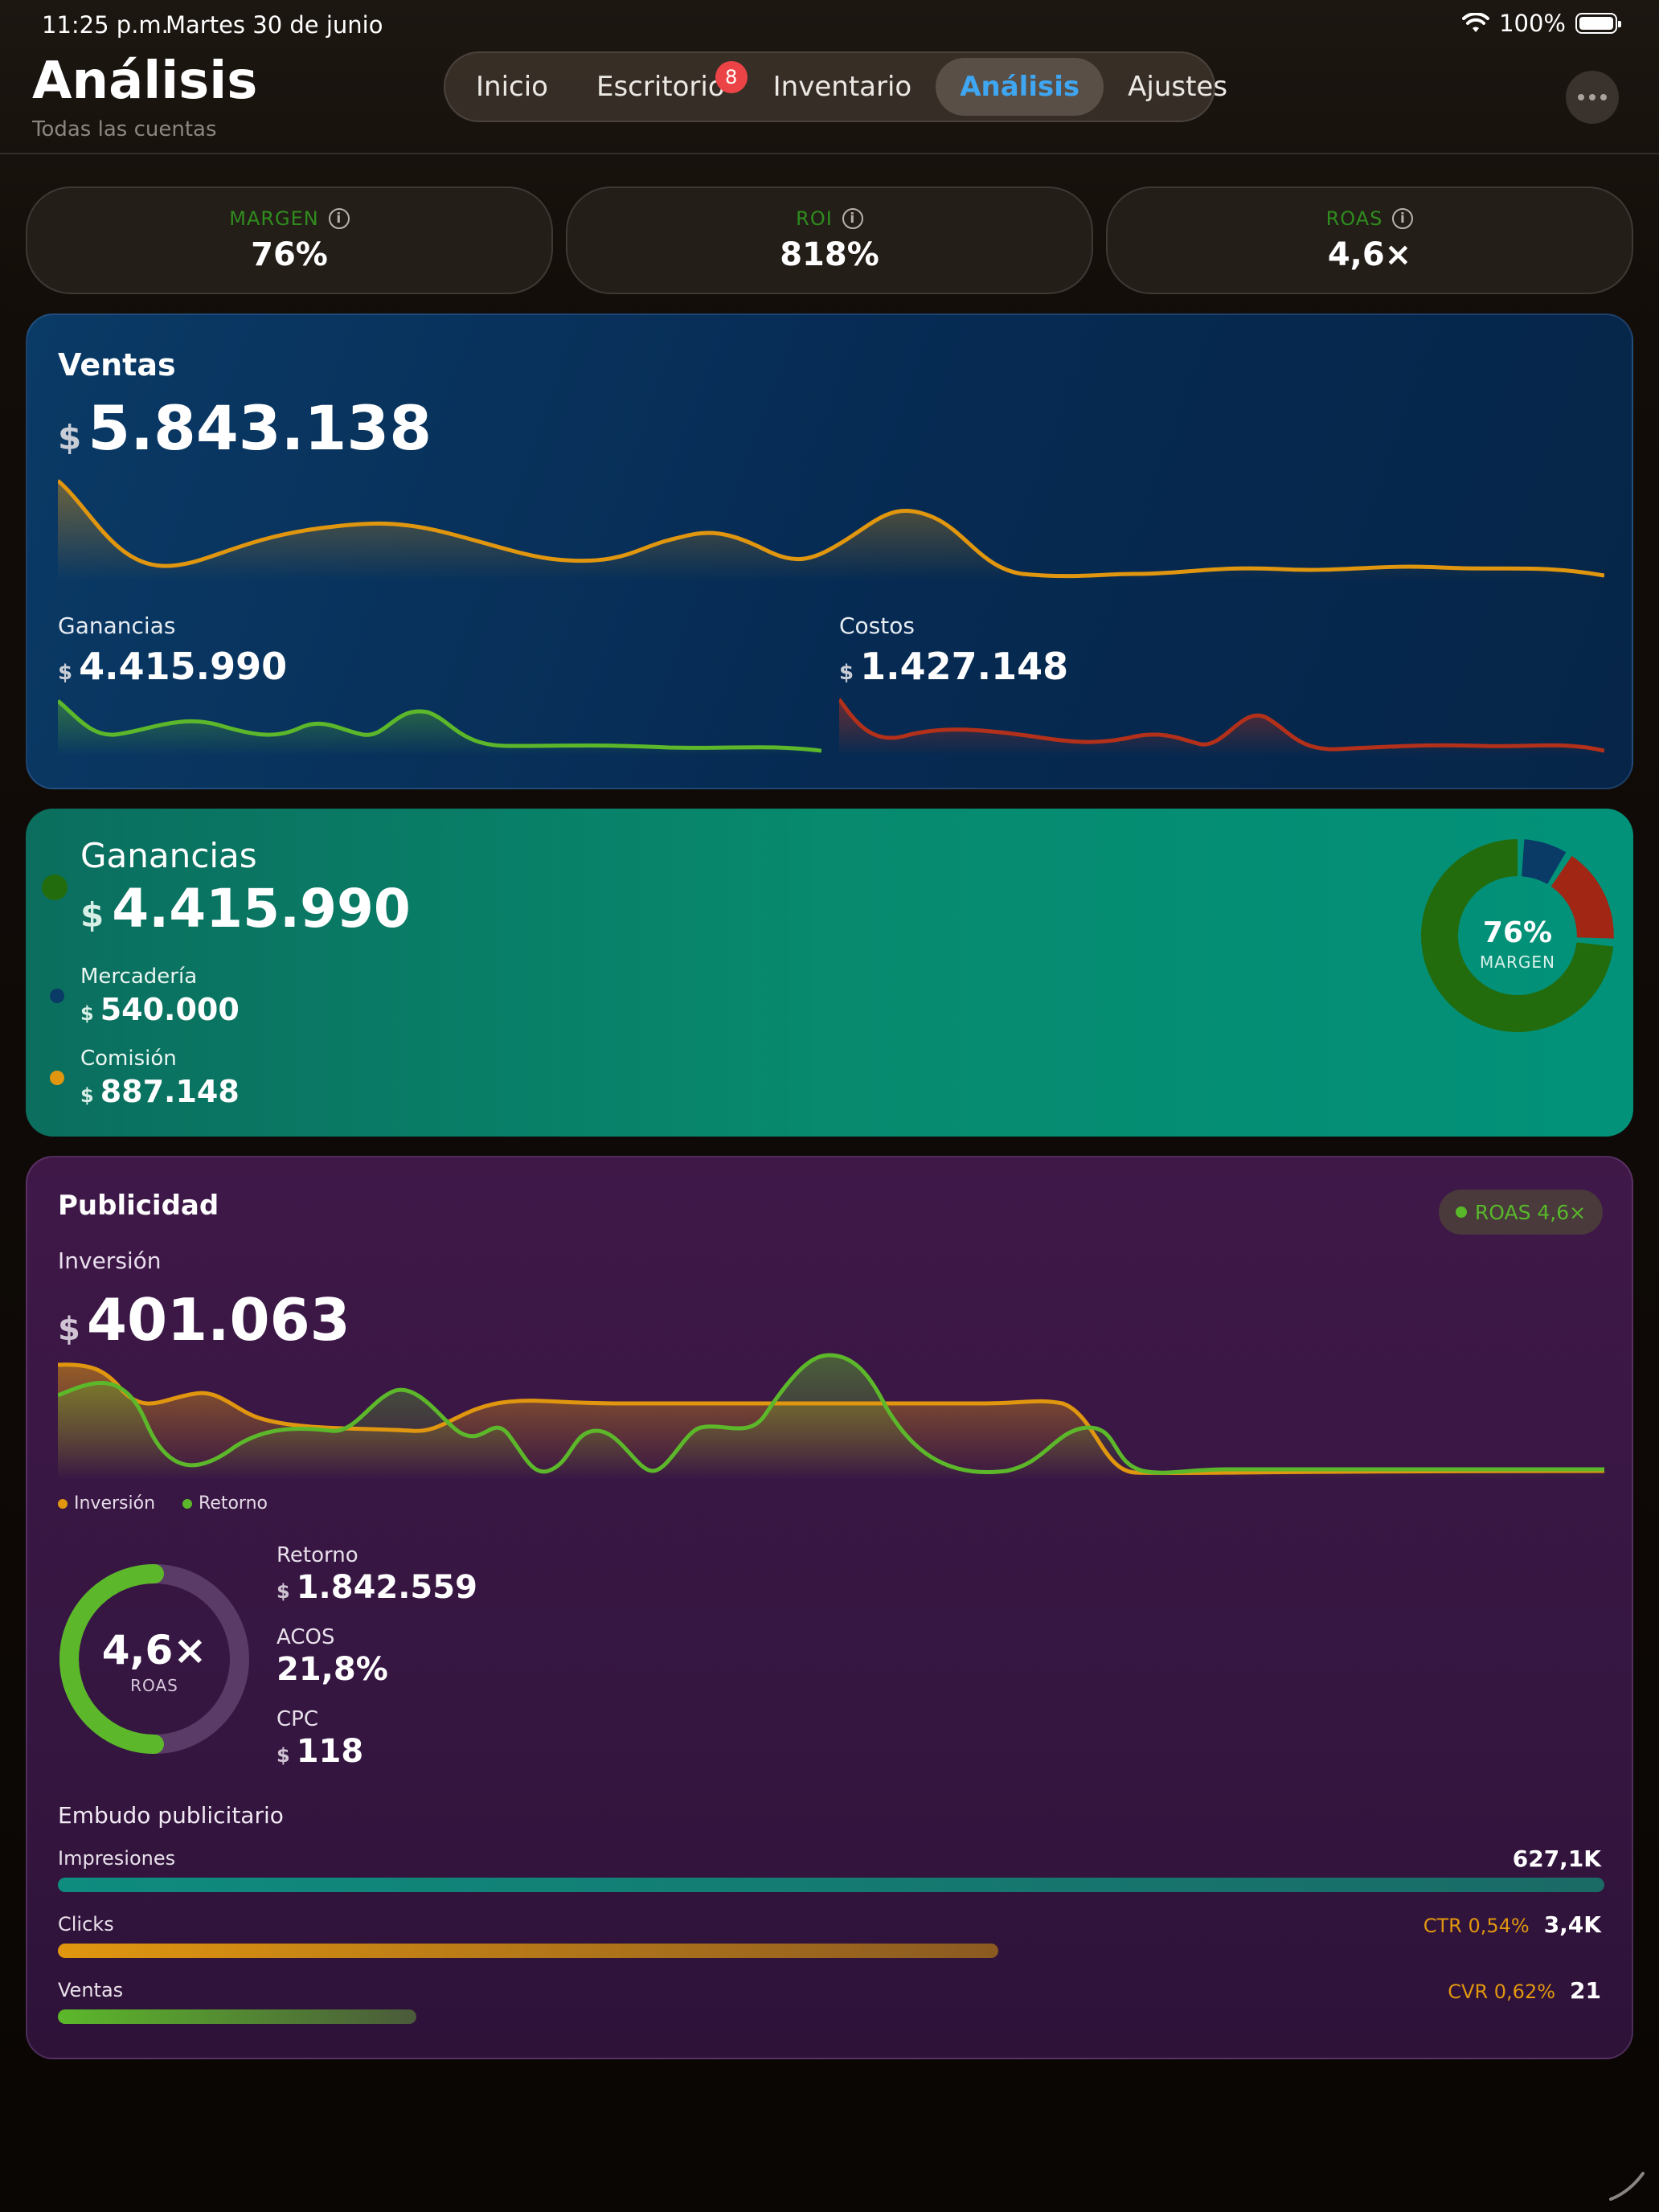 This screenshot has height=2212, width=1659. What do you see at coordinates (128, 1059) in the screenshot?
I see `comision-label: Comisión` at bounding box center [128, 1059].